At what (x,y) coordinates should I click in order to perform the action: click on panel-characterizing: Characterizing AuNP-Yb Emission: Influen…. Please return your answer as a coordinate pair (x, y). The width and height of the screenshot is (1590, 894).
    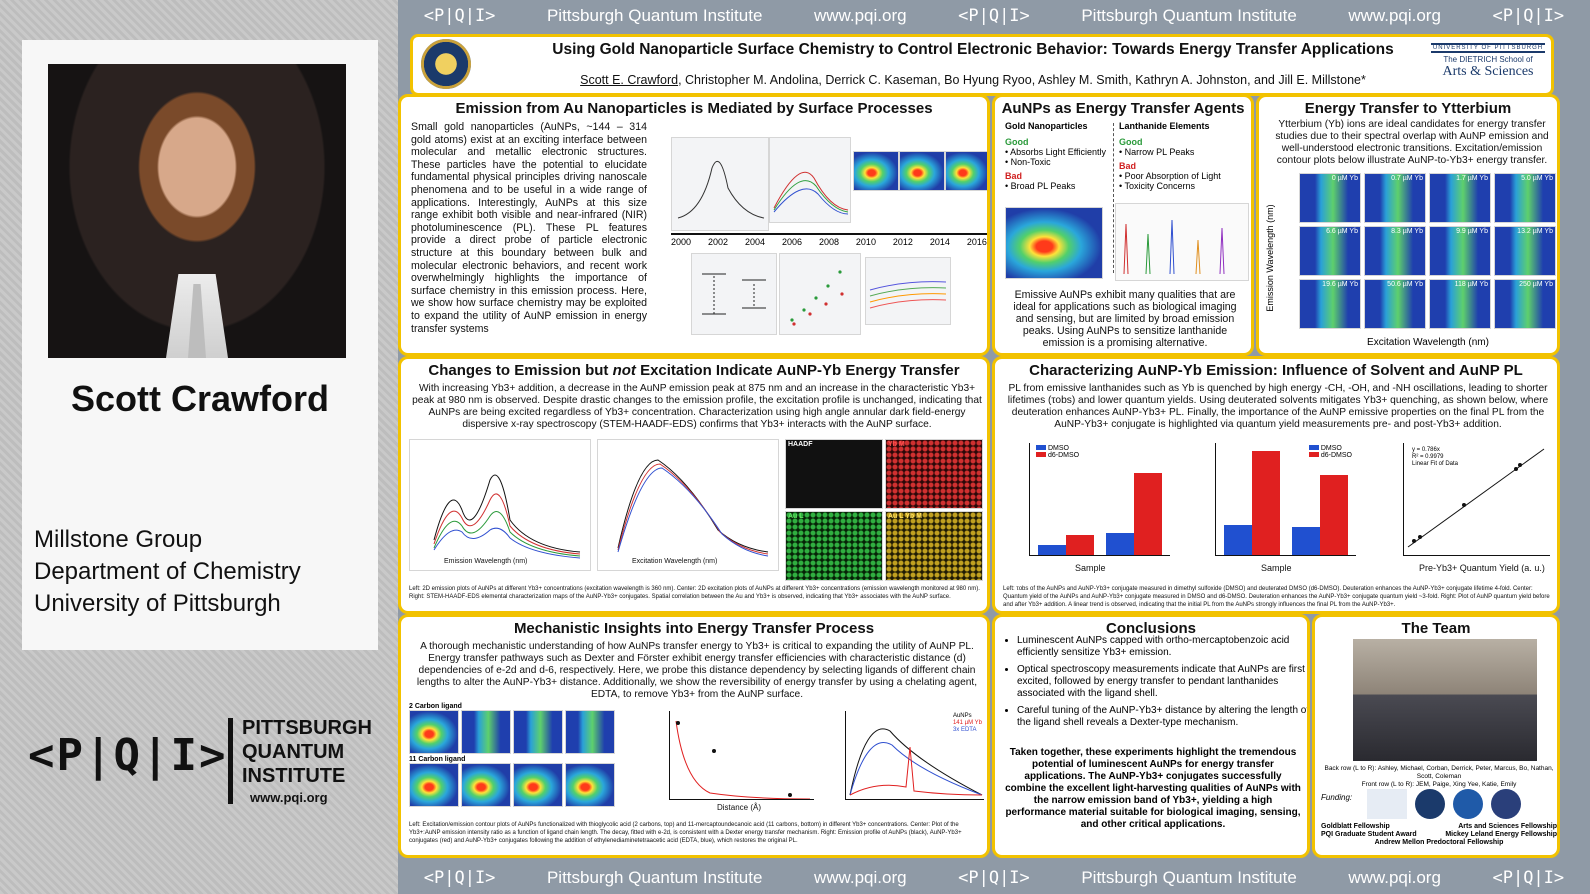
    Looking at the image, I should click on (1276, 485).